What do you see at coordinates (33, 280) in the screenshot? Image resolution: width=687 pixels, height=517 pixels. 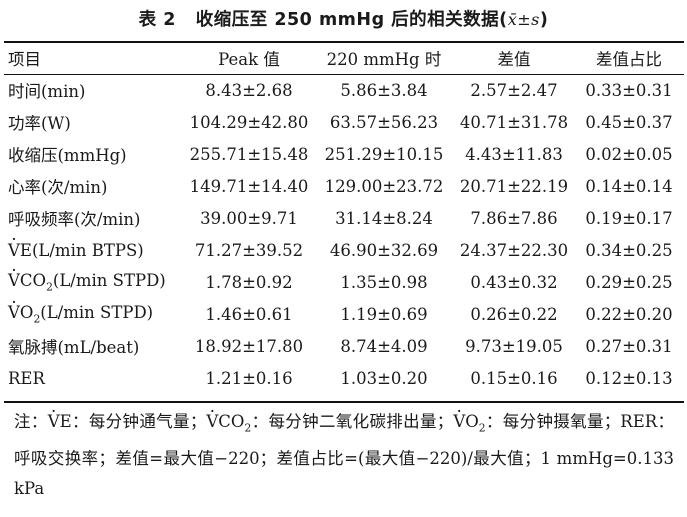 I see `row-label-text: CO` at bounding box center [33, 280].